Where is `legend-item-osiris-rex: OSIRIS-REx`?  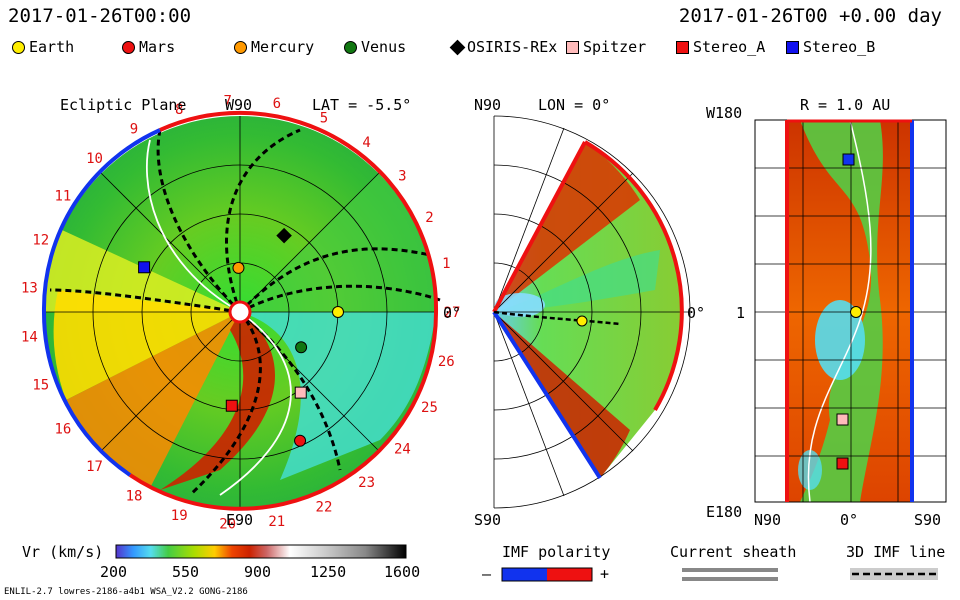 legend-item-osiris-rex: OSIRIS-REx is located at coordinates (503, 47).